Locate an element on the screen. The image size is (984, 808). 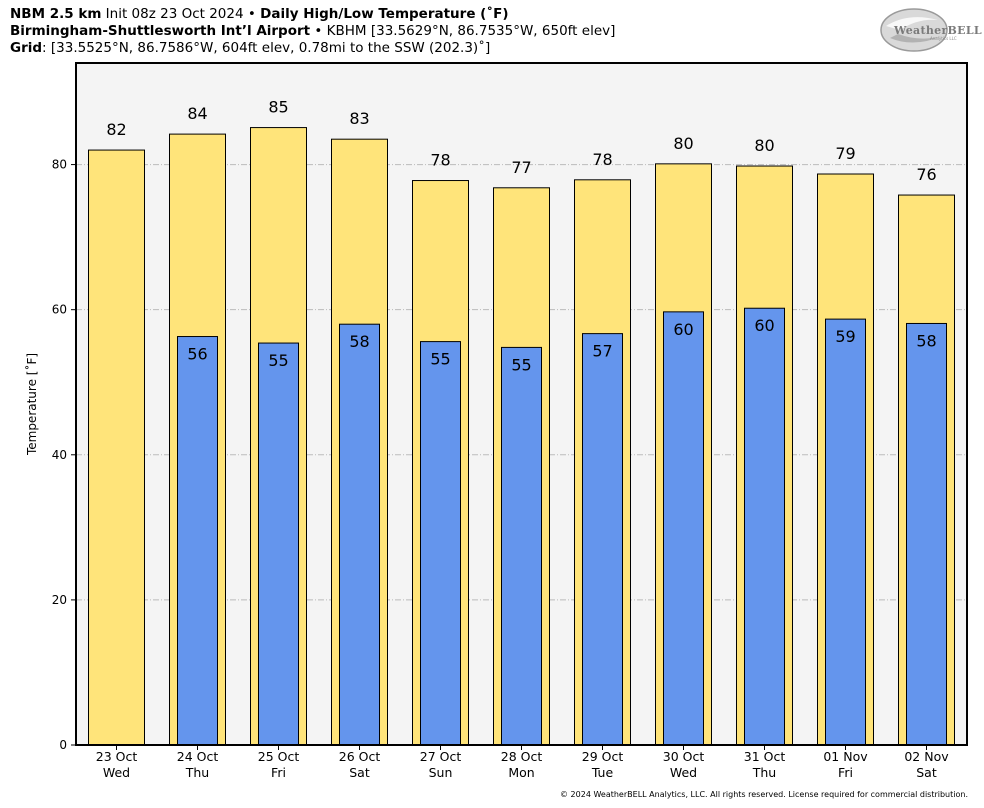
high-temp-bar is located at coordinates (116, 447).